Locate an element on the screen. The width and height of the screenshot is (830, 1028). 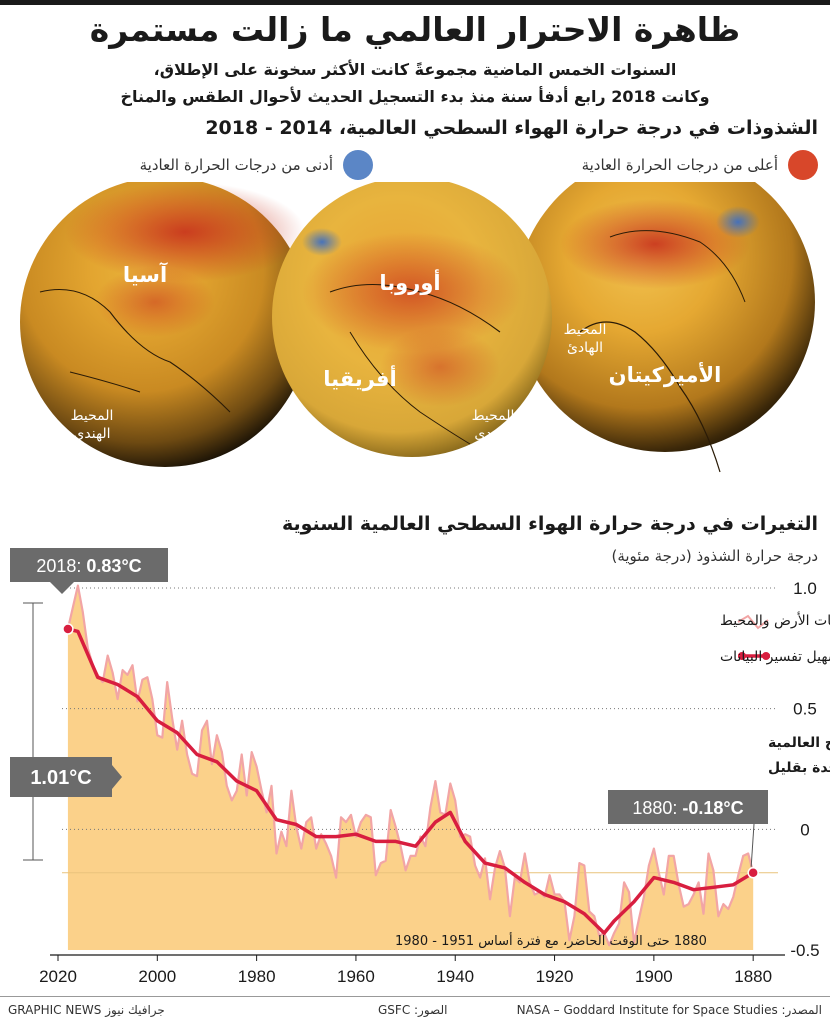
legend-smoothed-label: خط التمهيد لتسهيل تفسير البيانات is located at coordinates (775, 657).